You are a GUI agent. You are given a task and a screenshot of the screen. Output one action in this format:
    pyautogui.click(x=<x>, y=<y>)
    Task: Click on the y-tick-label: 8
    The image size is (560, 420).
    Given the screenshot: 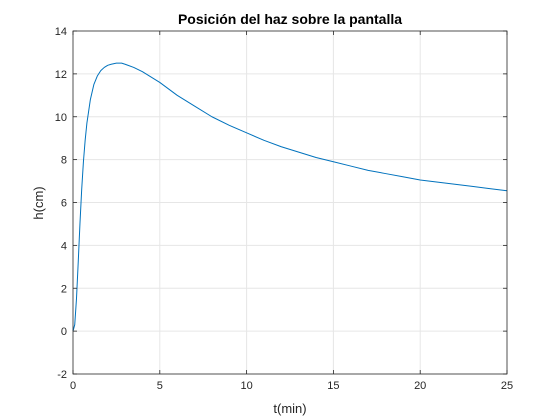 What is the action you would take?
    pyautogui.click(x=64, y=161)
    